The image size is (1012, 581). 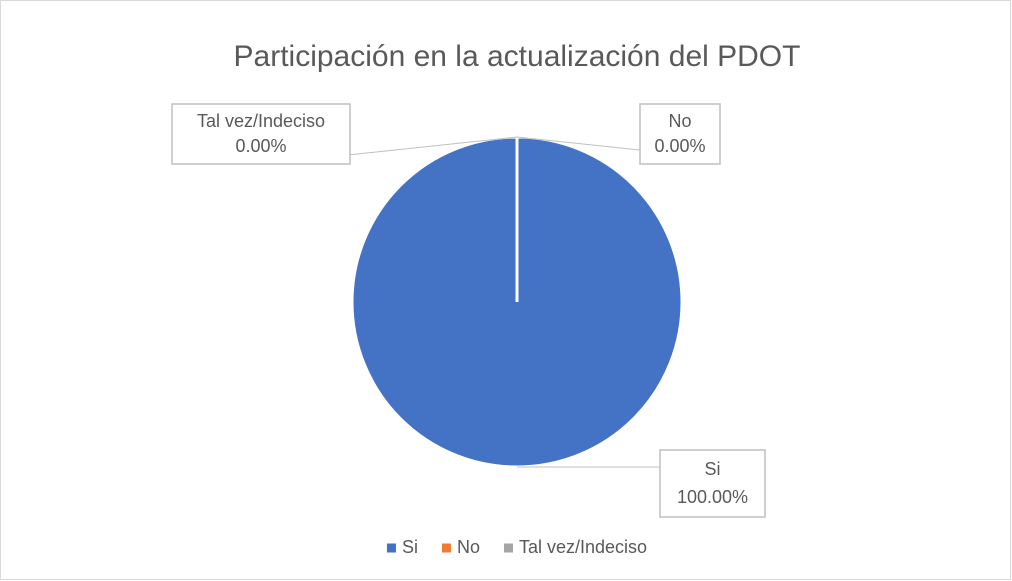 What do you see at coordinates (583, 547) in the screenshot?
I see `legend-label: Tal vez/Indeciso` at bounding box center [583, 547].